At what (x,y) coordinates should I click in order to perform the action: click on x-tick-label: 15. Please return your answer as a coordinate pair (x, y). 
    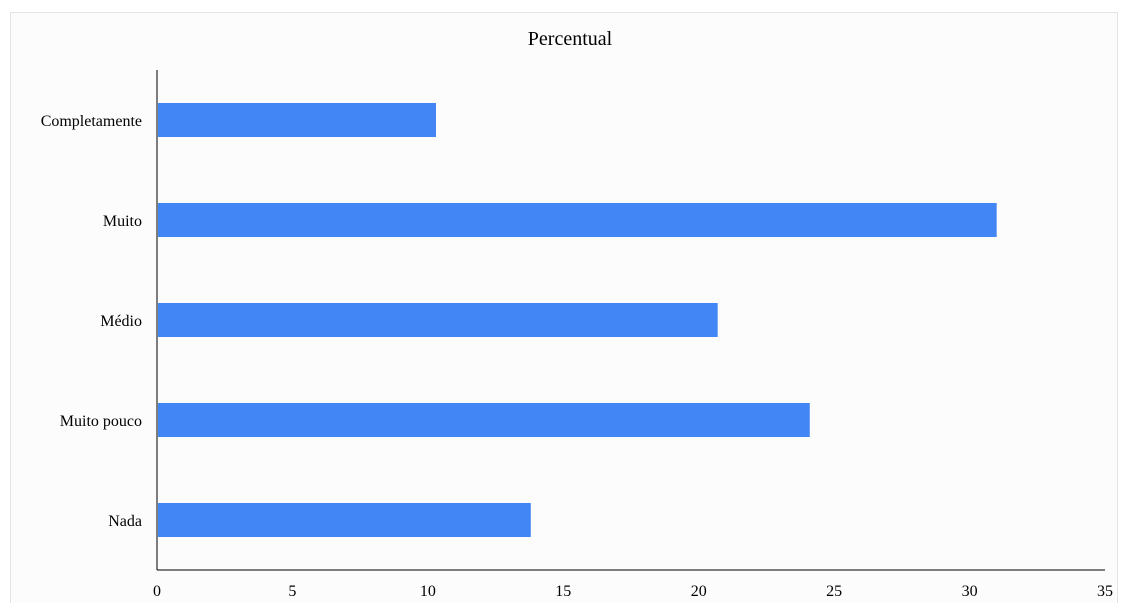
    Looking at the image, I should click on (563, 591).